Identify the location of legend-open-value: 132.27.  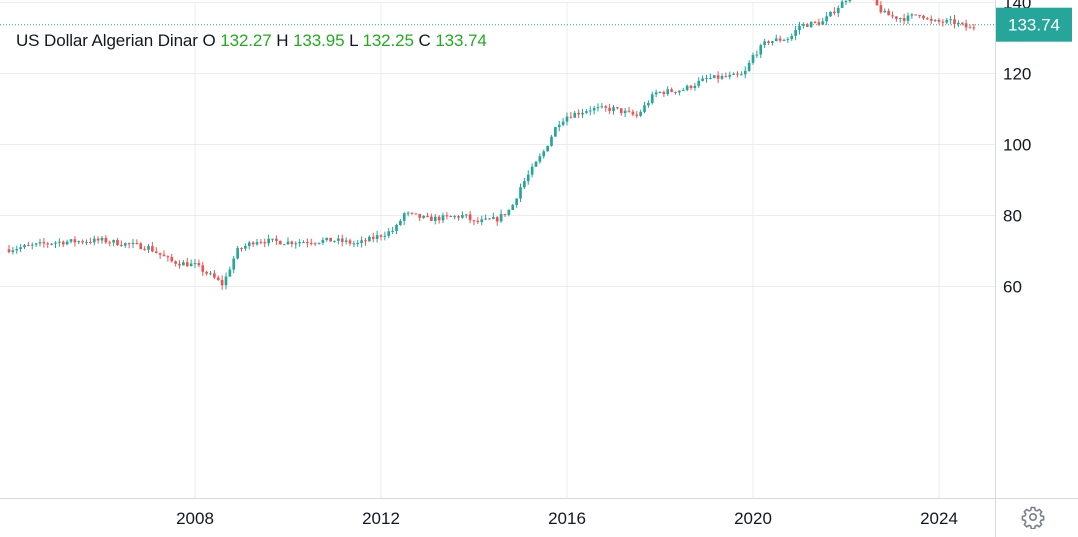
(246, 40).